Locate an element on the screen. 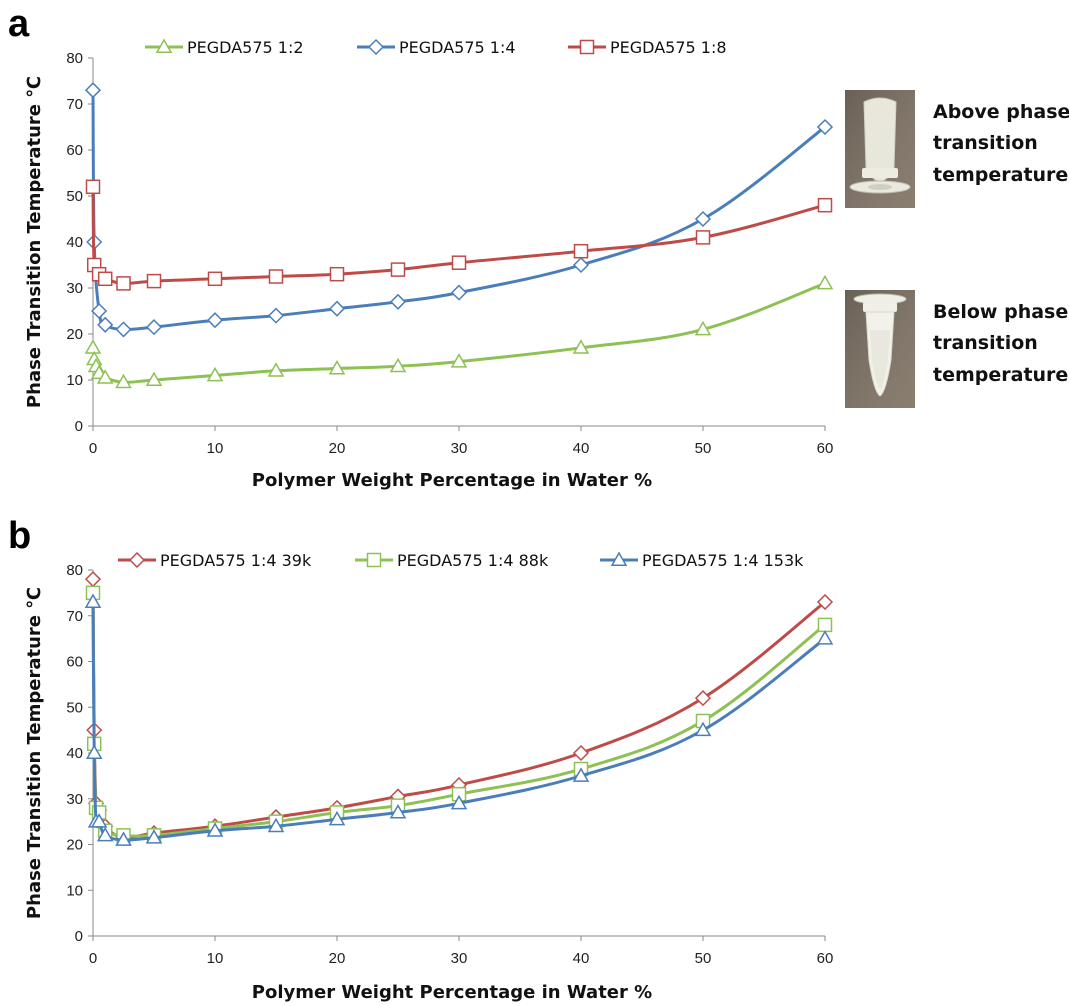  label-above-line2: transition is located at coordinates (985, 143).